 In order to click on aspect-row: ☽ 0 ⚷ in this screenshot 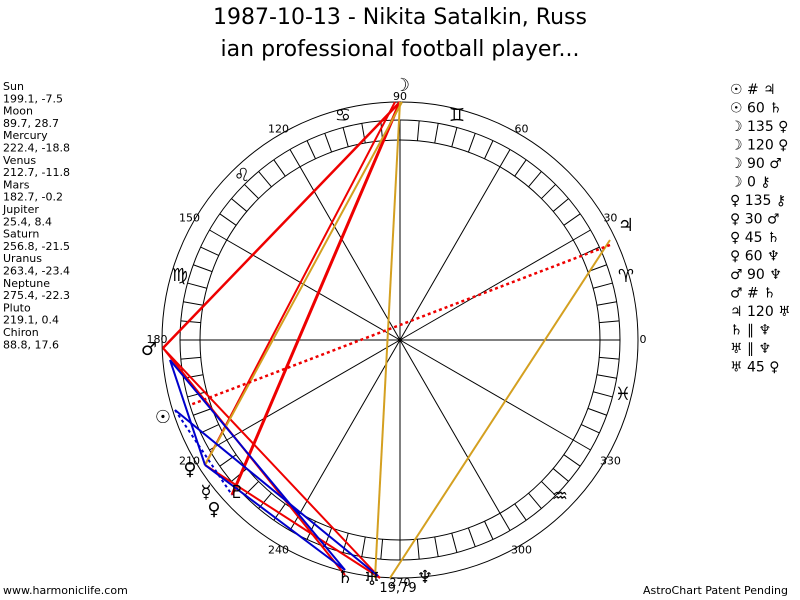, I will do `click(750, 183)`.